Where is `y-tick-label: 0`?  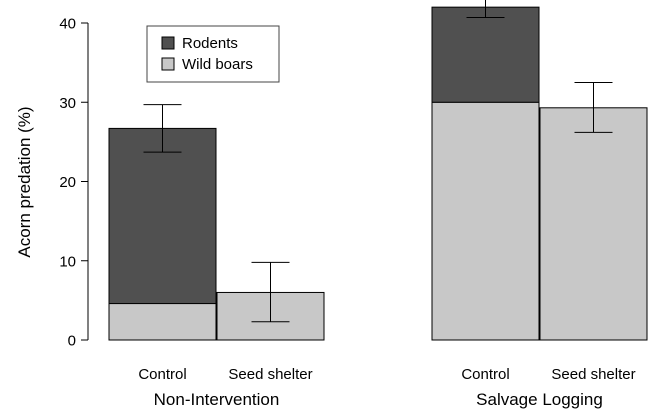
y-tick-label: 0 is located at coordinates (72, 341).